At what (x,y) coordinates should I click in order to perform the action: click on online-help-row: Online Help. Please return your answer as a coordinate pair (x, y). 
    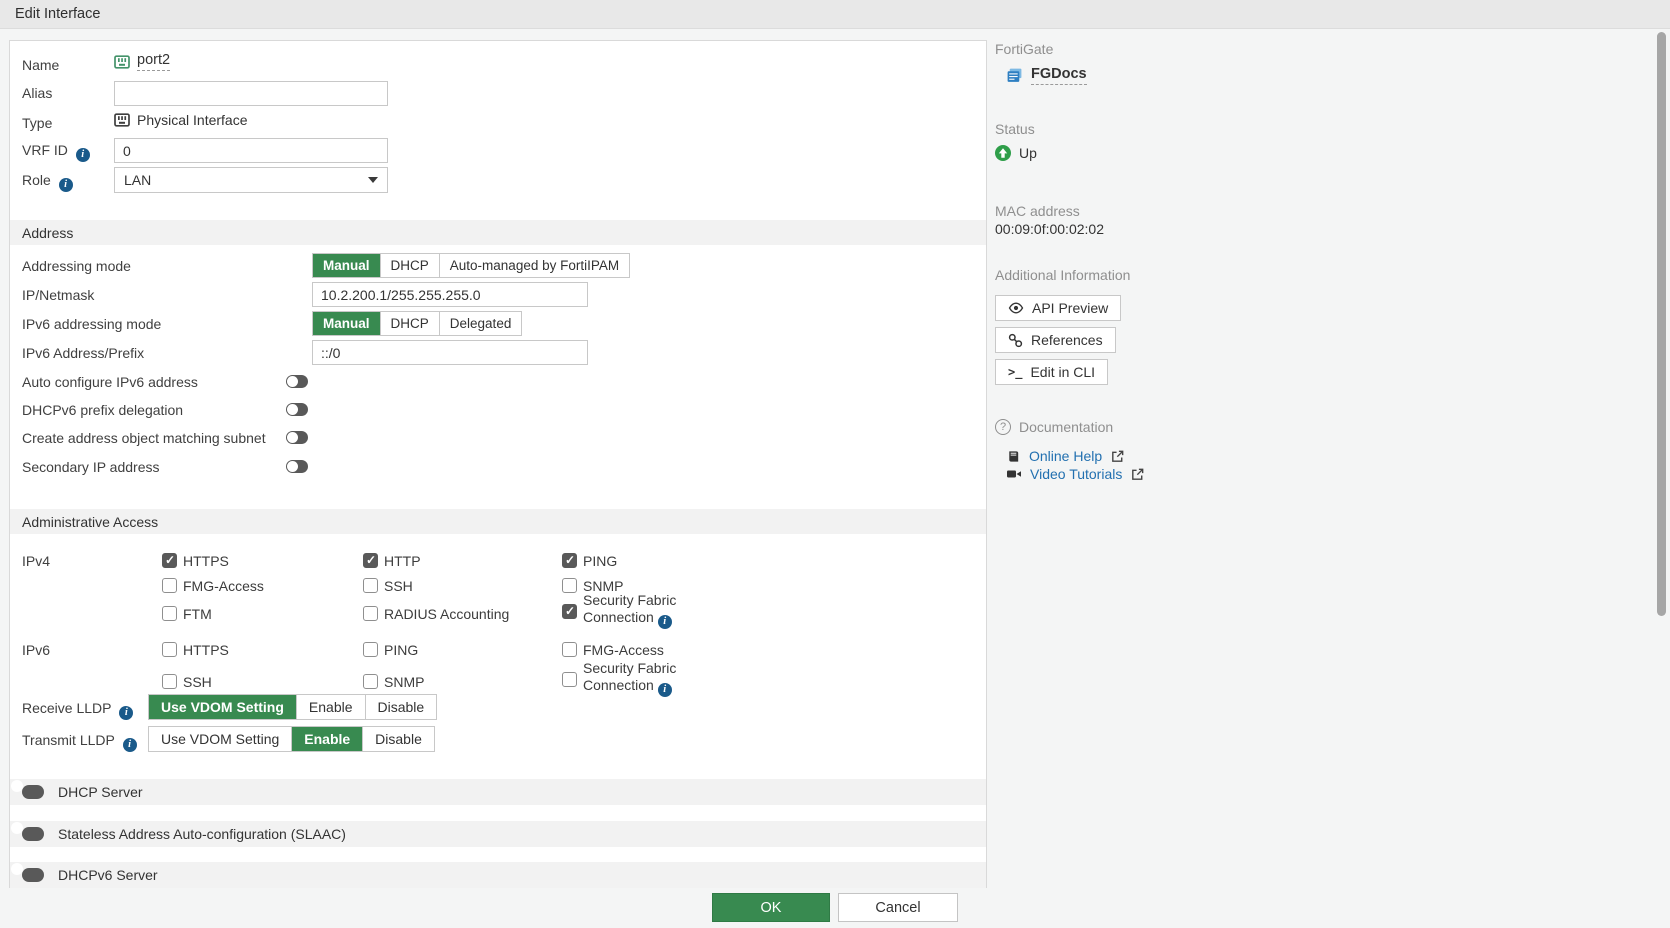
    Looking at the image, I should click on (1065, 456).